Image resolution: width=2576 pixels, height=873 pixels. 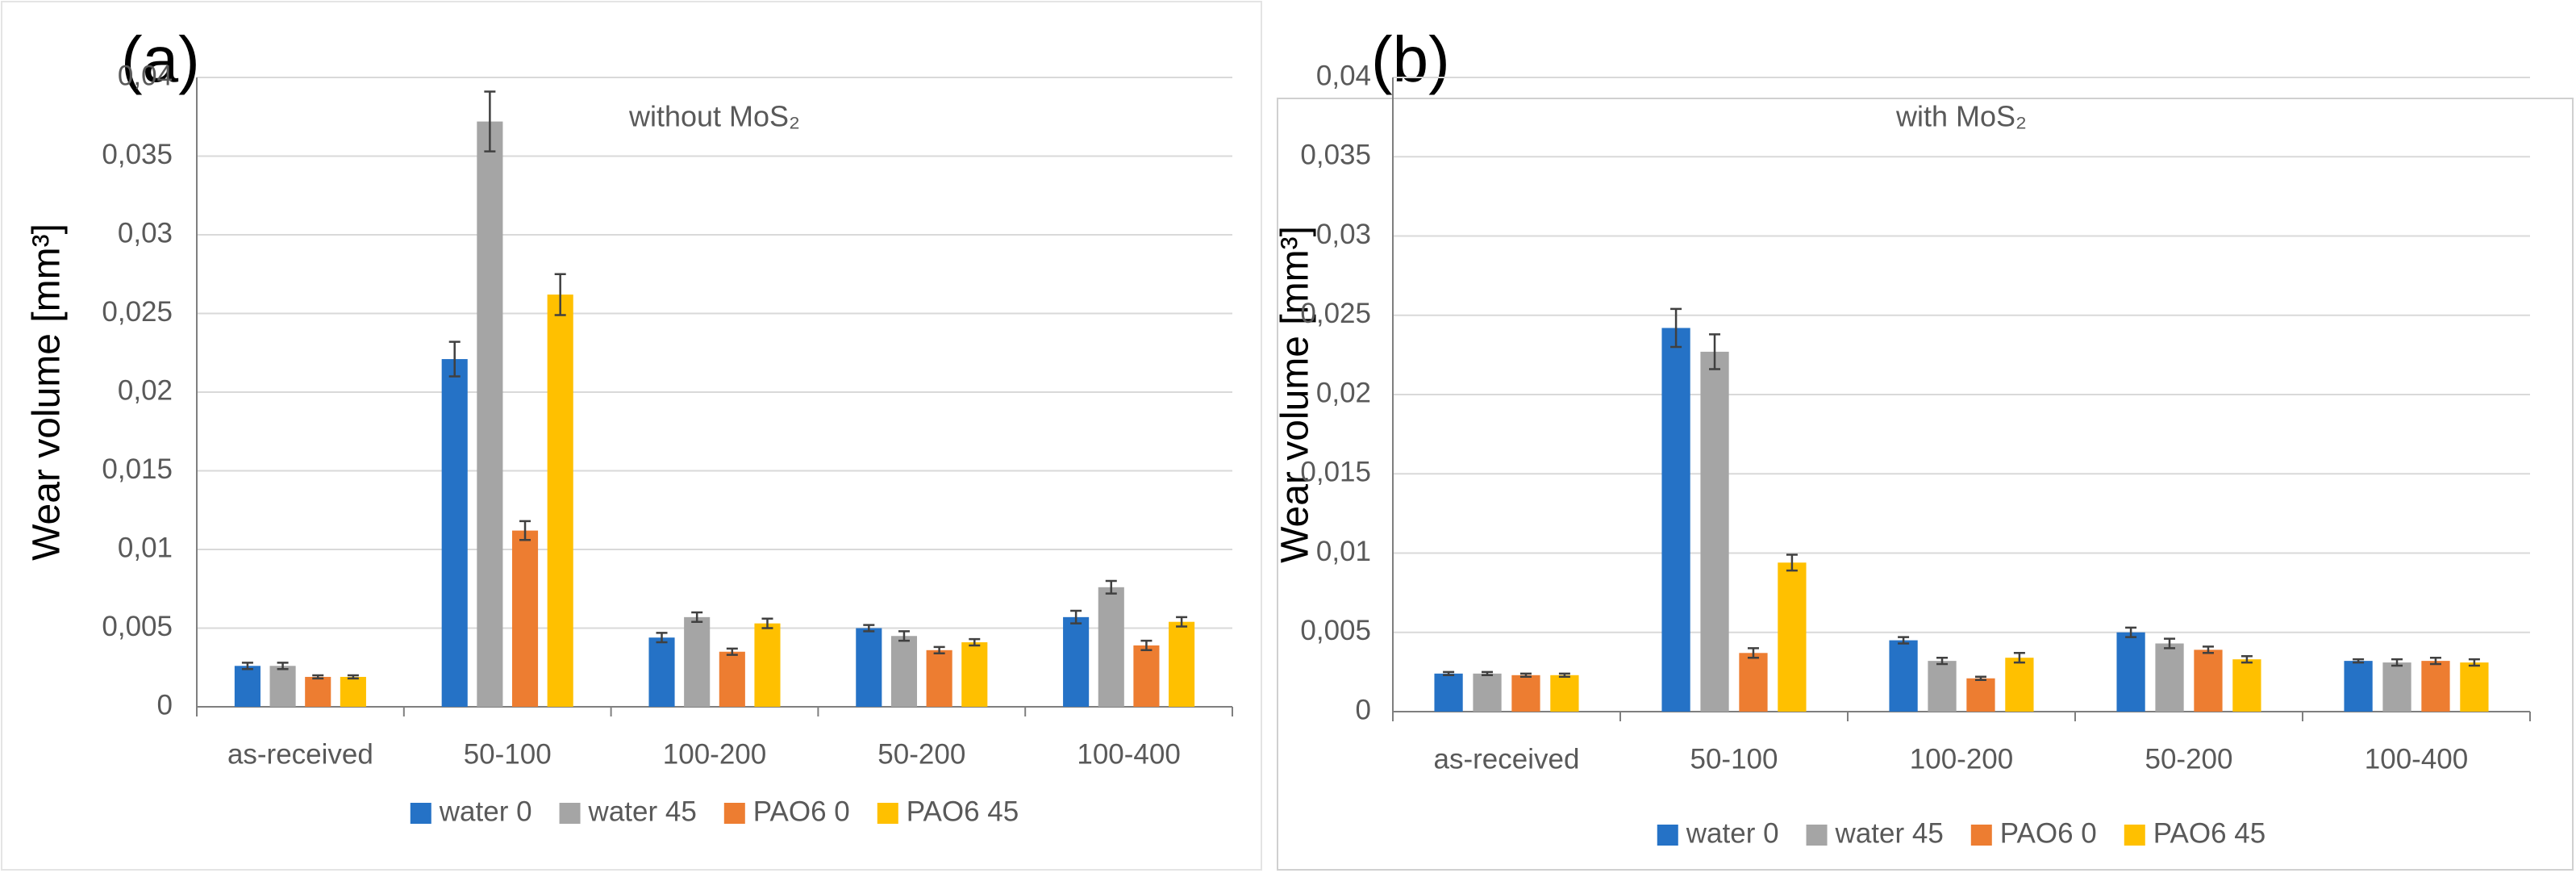 What do you see at coordinates (1335, 314) in the screenshot?
I see `y-tick-label: 0,025` at bounding box center [1335, 314].